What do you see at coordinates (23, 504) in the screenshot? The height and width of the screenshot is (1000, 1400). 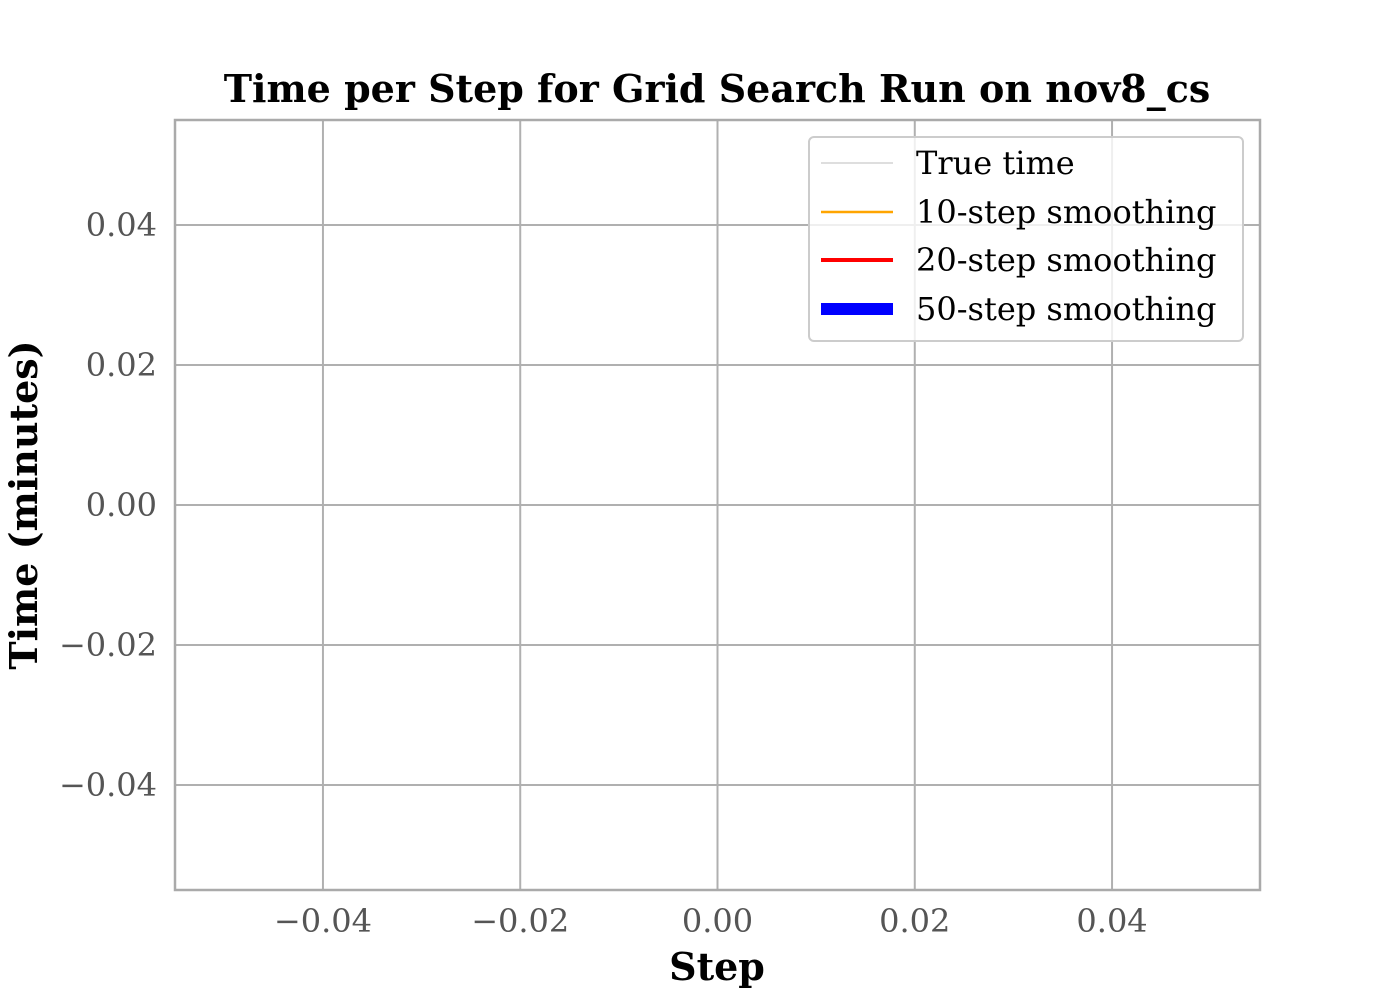 I see `y-axis-label: Time (minutes)` at bounding box center [23, 504].